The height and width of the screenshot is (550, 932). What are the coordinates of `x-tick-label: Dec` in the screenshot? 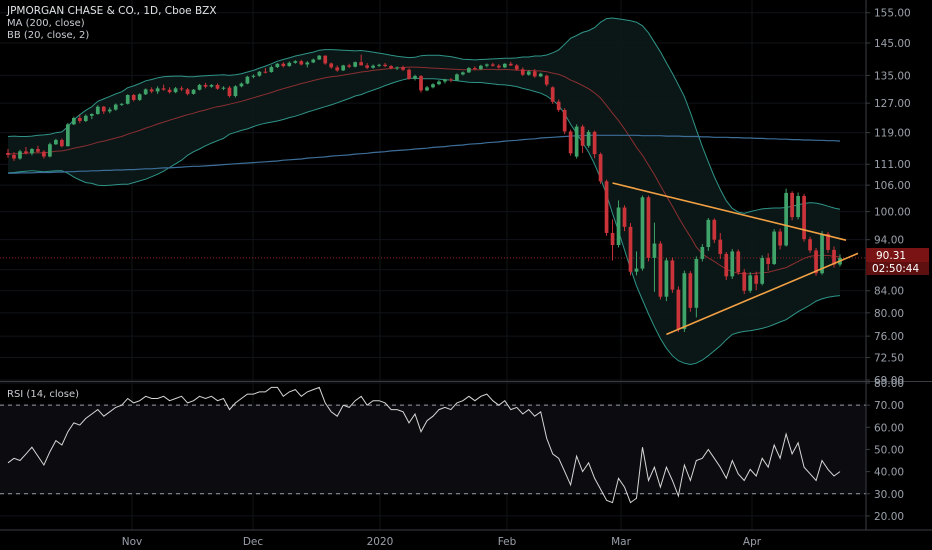 It's located at (253, 542).